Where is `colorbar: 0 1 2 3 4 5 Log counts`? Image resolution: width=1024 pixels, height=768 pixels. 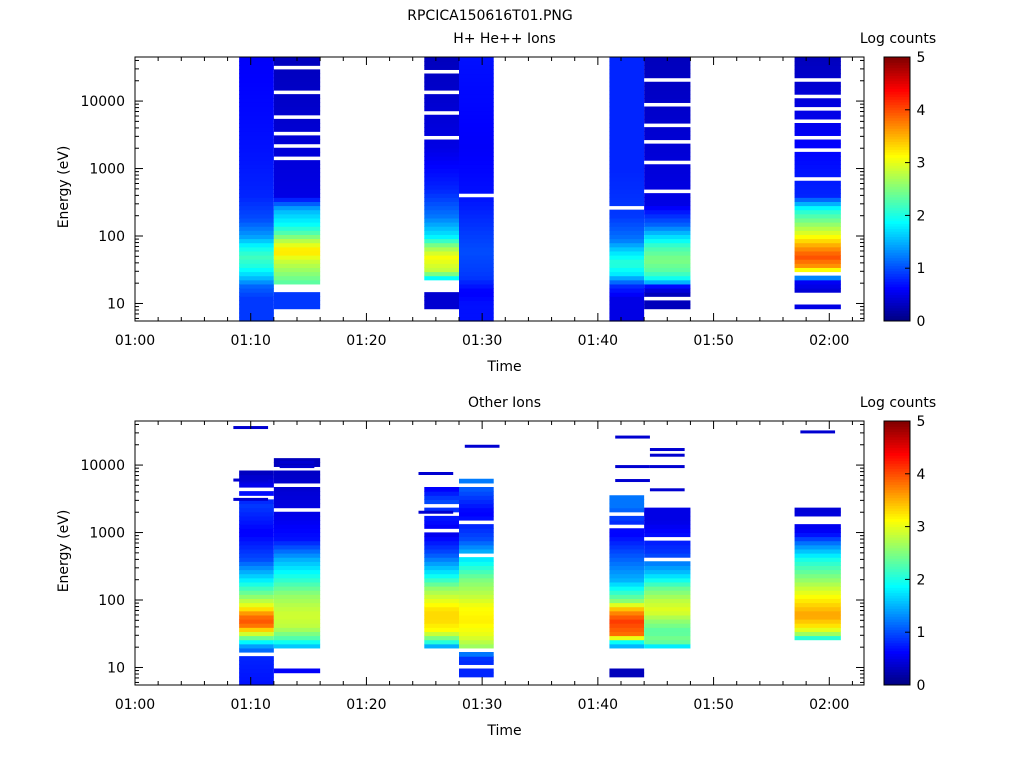
colorbar: 0 1 2 3 4 5 Log counts is located at coordinates (898, 544).